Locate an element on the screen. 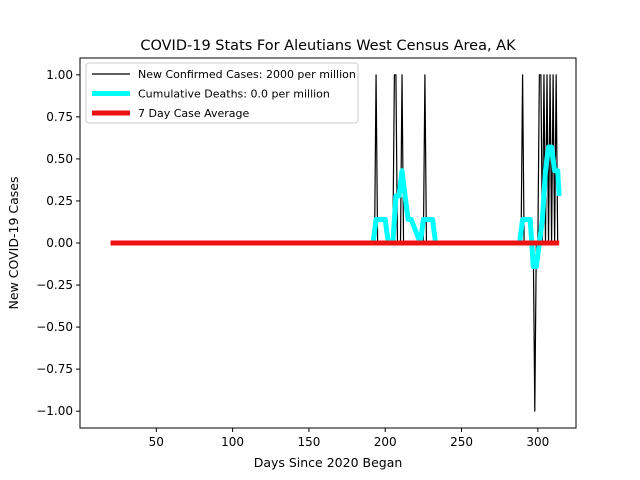 This screenshot has width=640, height=480. x-tick-label: 200 is located at coordinates (385, 442).